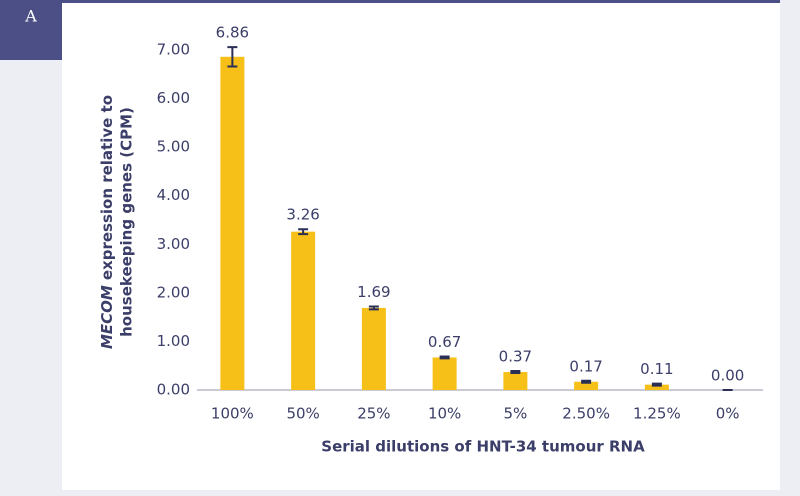 The height and width of the screenshot is (496, 800). What do you see at coordinates (173, 341) in the screenshot?
I see `y-tick-label: 1.00` at bounding box center [173, 341].